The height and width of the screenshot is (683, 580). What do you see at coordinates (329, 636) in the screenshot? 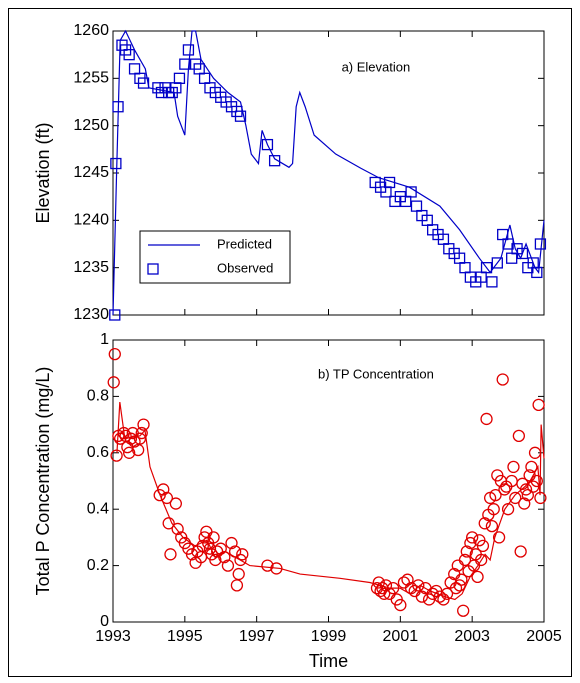
I see `x-tick-label: 1999` at bounding box center [329, 636].